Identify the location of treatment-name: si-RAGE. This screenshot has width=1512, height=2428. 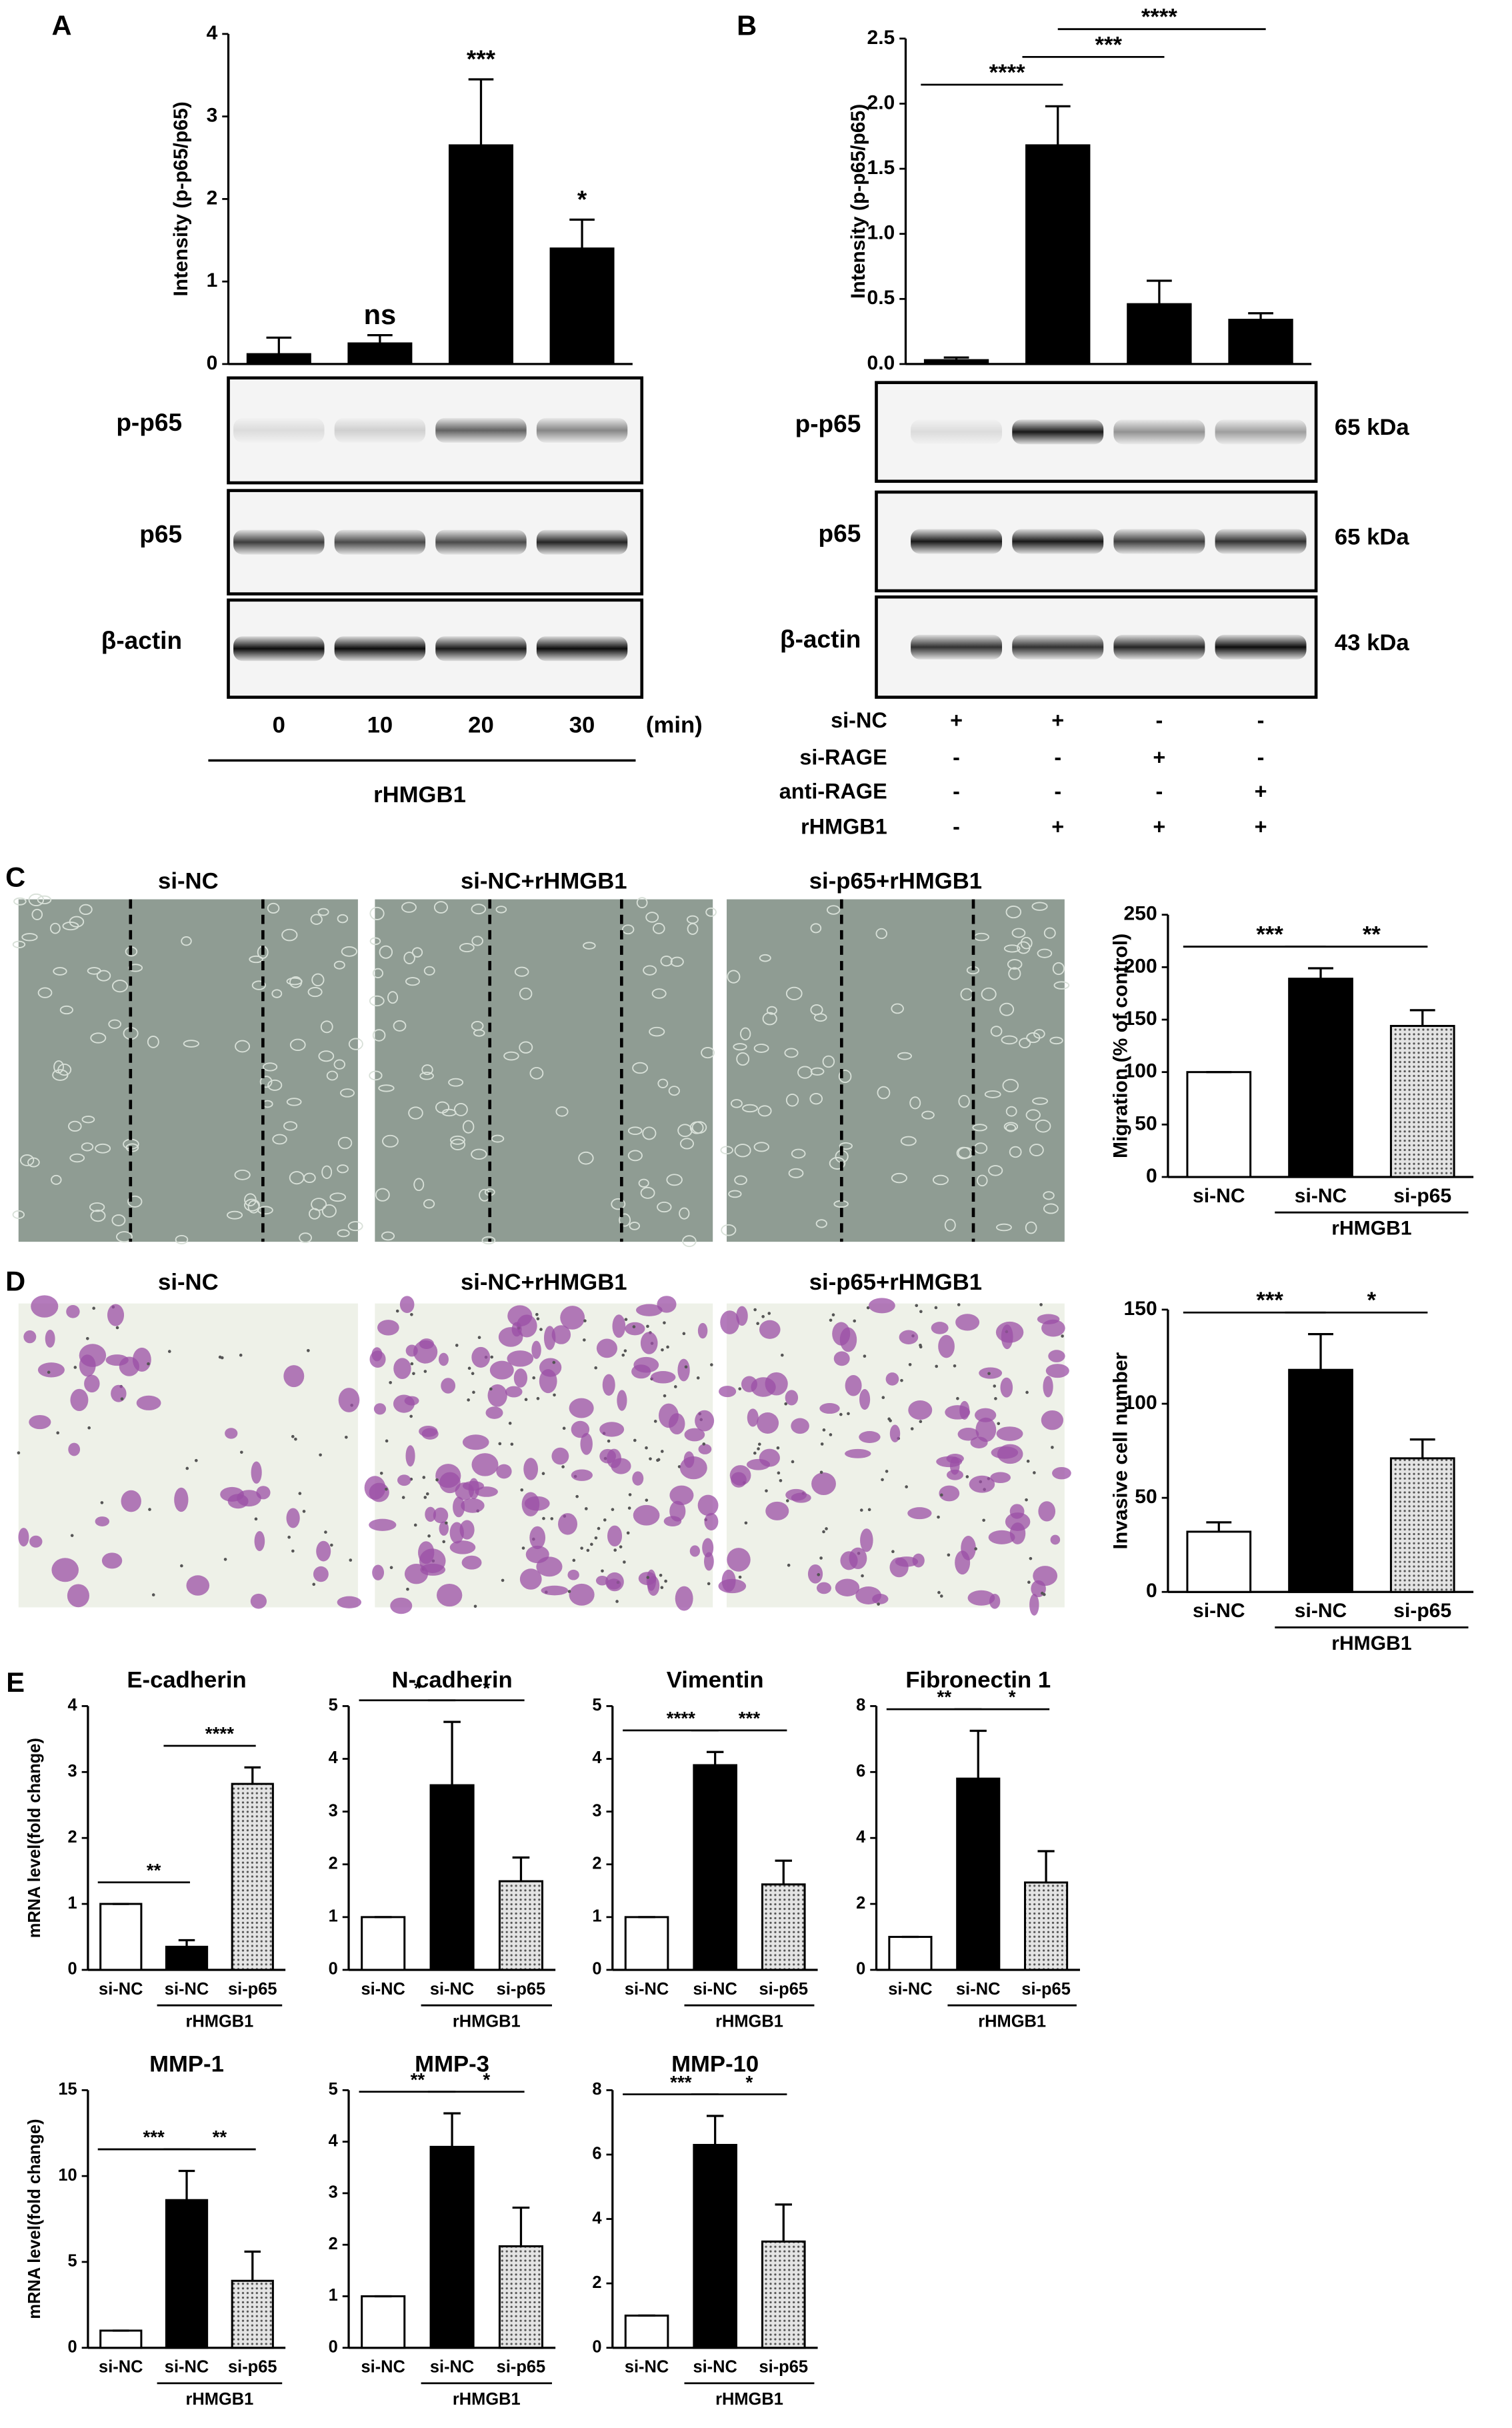
(843, 758).